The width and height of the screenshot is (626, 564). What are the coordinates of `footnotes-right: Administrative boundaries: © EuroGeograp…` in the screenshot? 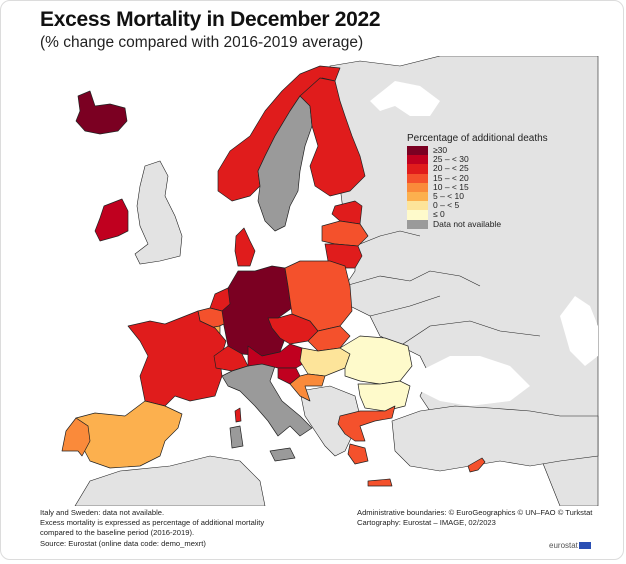 It's located at (474, 518).